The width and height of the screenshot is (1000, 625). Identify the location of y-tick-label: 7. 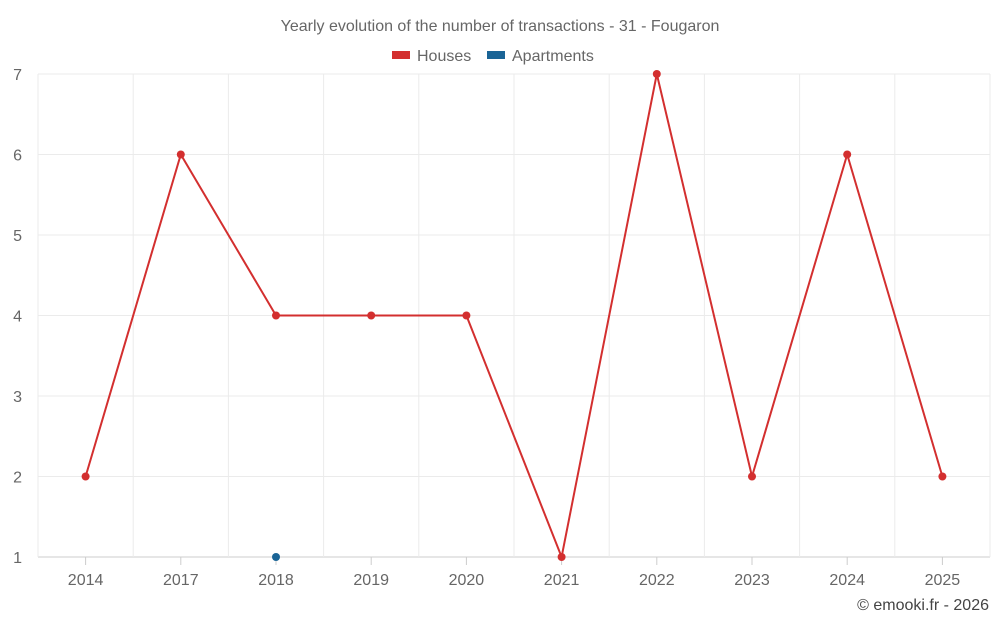
(17, 75).